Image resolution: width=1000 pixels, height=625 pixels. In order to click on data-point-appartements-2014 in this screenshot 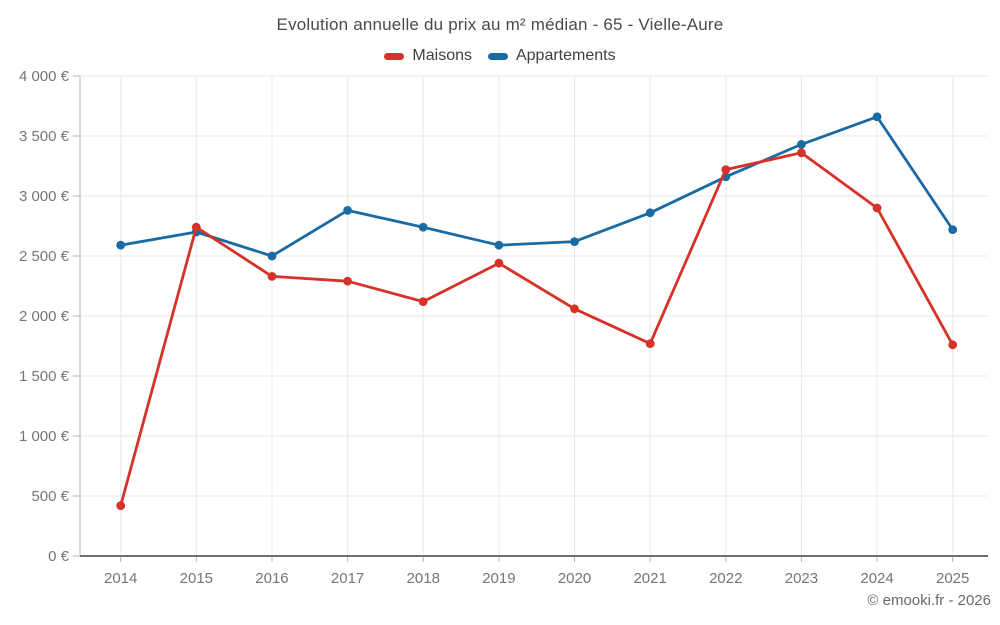, I will do `click(121, 245)`.